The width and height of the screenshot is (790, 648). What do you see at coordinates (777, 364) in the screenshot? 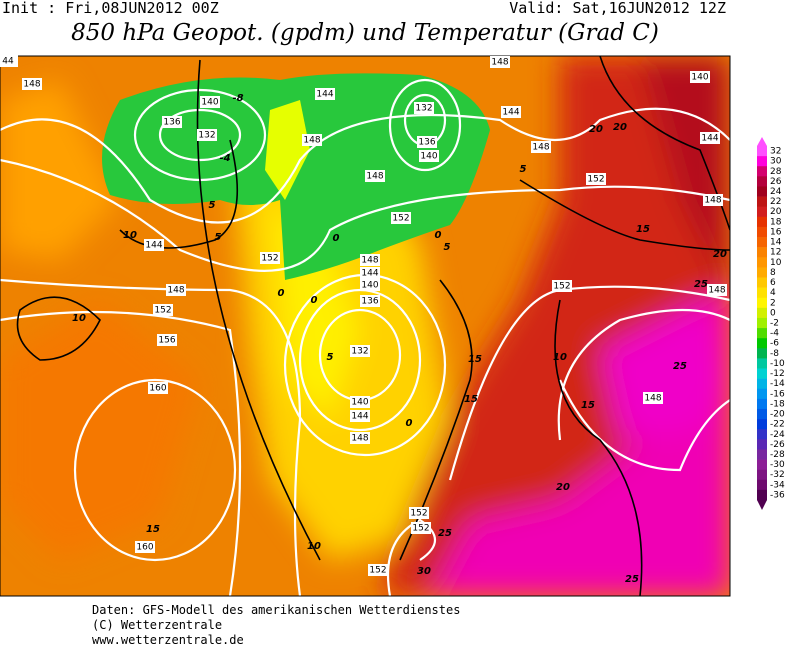
I see `colorbar-label: -10` at bounding box center [777, 364].